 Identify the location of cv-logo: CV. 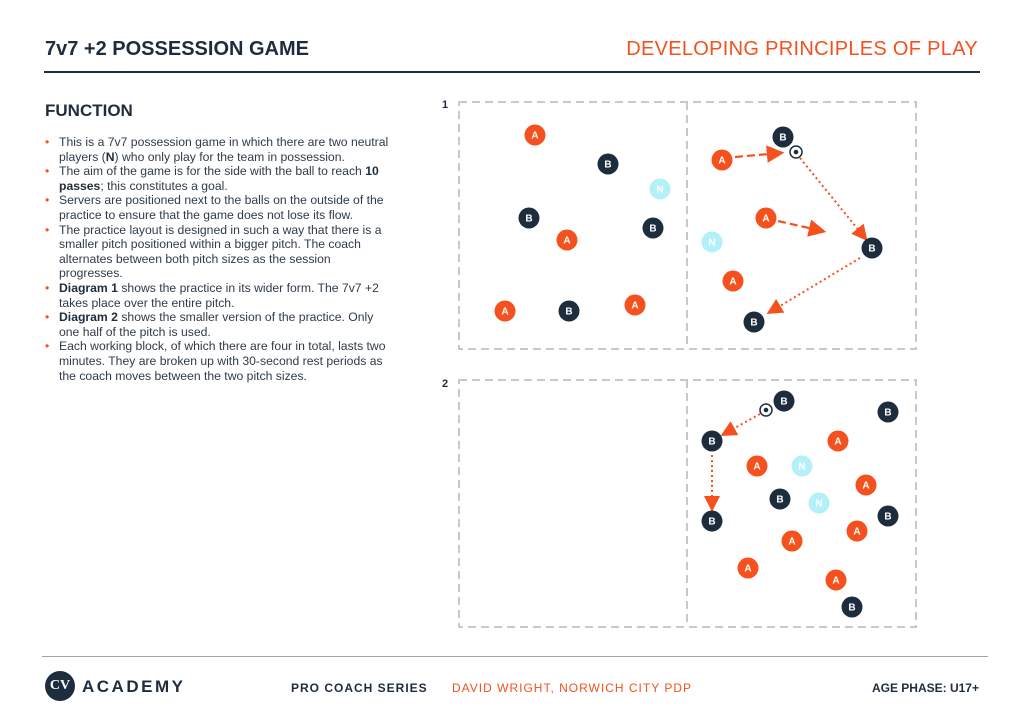
(60, 686).